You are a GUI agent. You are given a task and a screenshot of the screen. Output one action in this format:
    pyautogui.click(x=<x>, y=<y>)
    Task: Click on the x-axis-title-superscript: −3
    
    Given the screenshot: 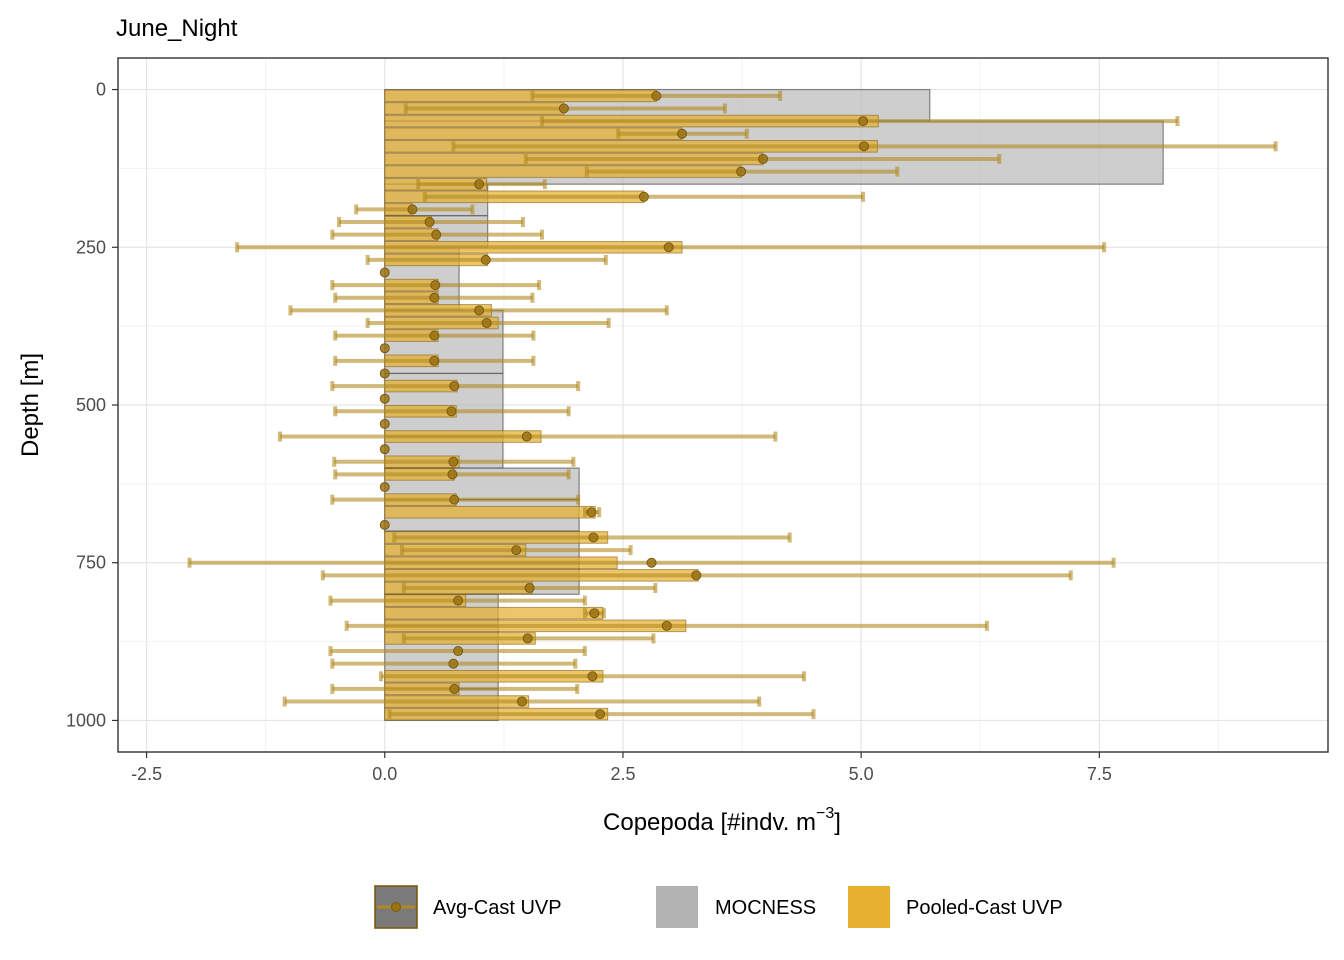 What is the action you would take?
    pyautogui.click(x=825, y=813)
    